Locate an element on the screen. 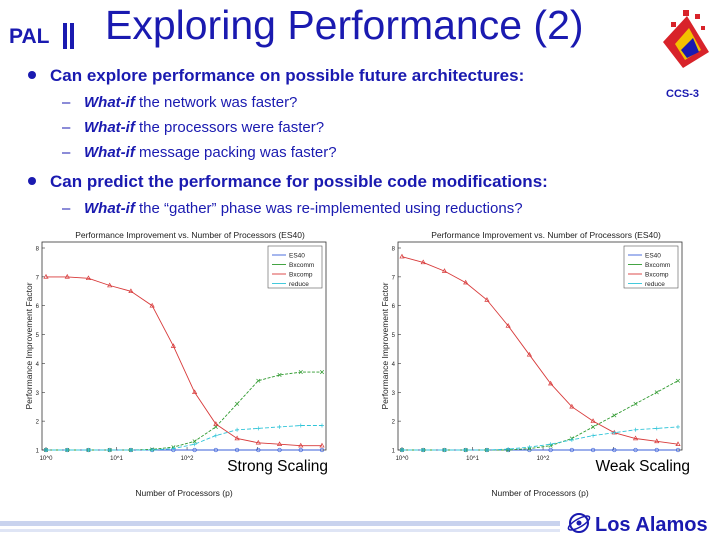 The width and height of the screenshot is (720, 541). sub-bullet-processors: – What-if the processors were faster? is located at coordinates (193, 127).